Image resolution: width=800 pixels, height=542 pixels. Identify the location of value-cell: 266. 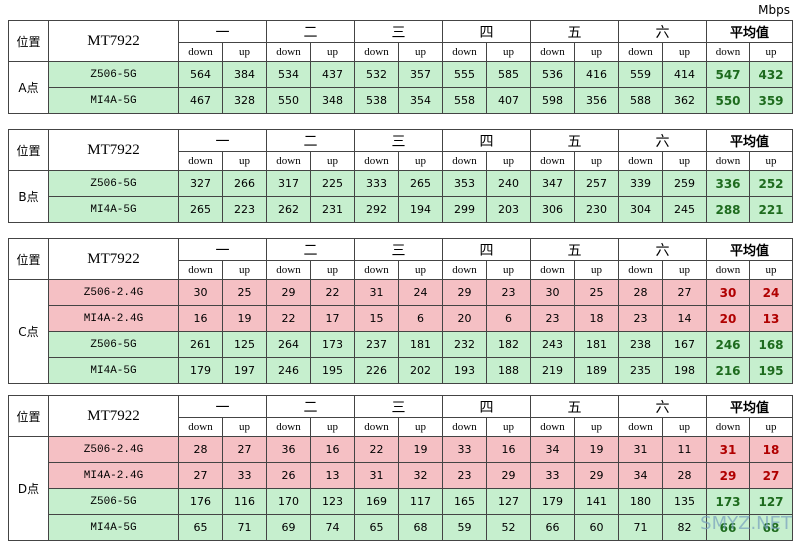
(244, 183).